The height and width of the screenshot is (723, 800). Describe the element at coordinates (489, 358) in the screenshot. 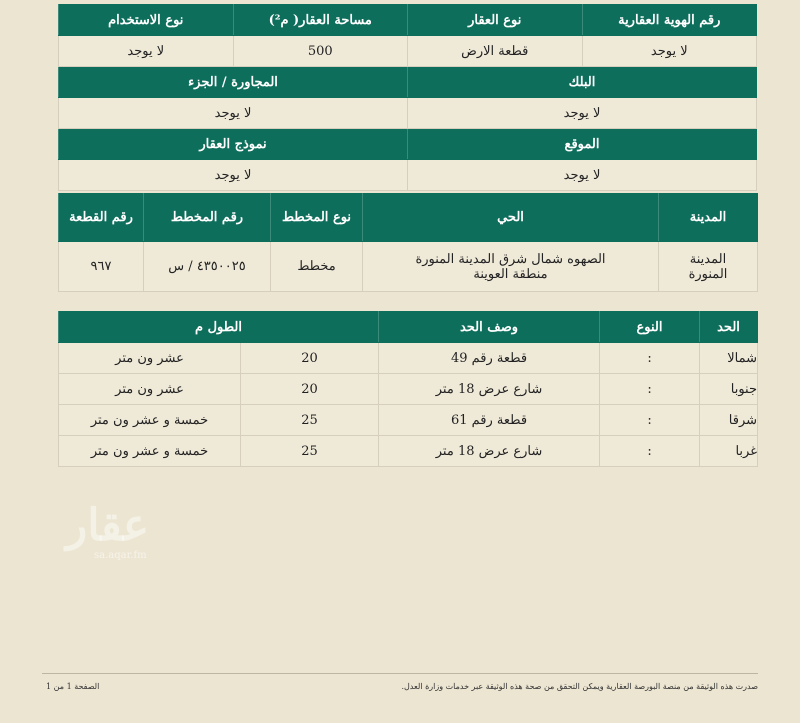

I see `boundary-cell: قطعة رقم 49` at that location.